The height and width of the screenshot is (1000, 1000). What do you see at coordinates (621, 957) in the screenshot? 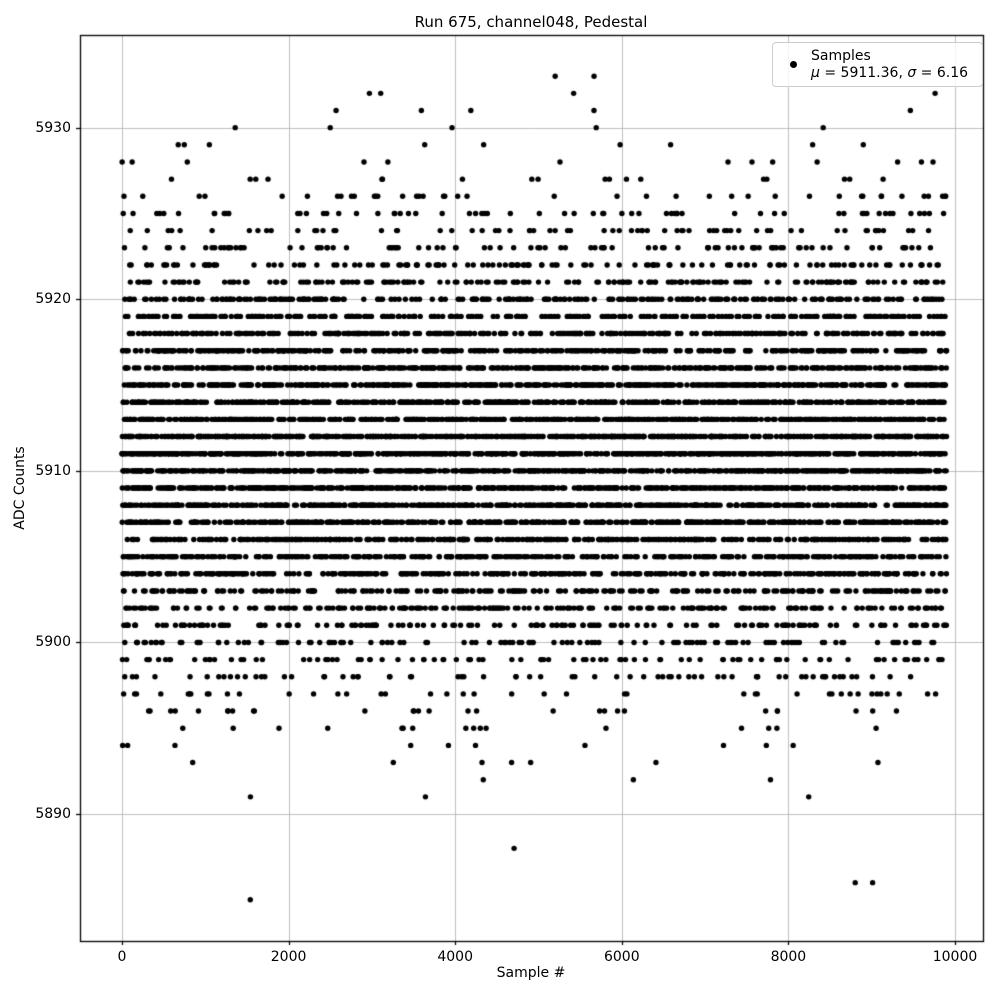
I see `x-tick-label: 6000` at bounding box center [621, 957].